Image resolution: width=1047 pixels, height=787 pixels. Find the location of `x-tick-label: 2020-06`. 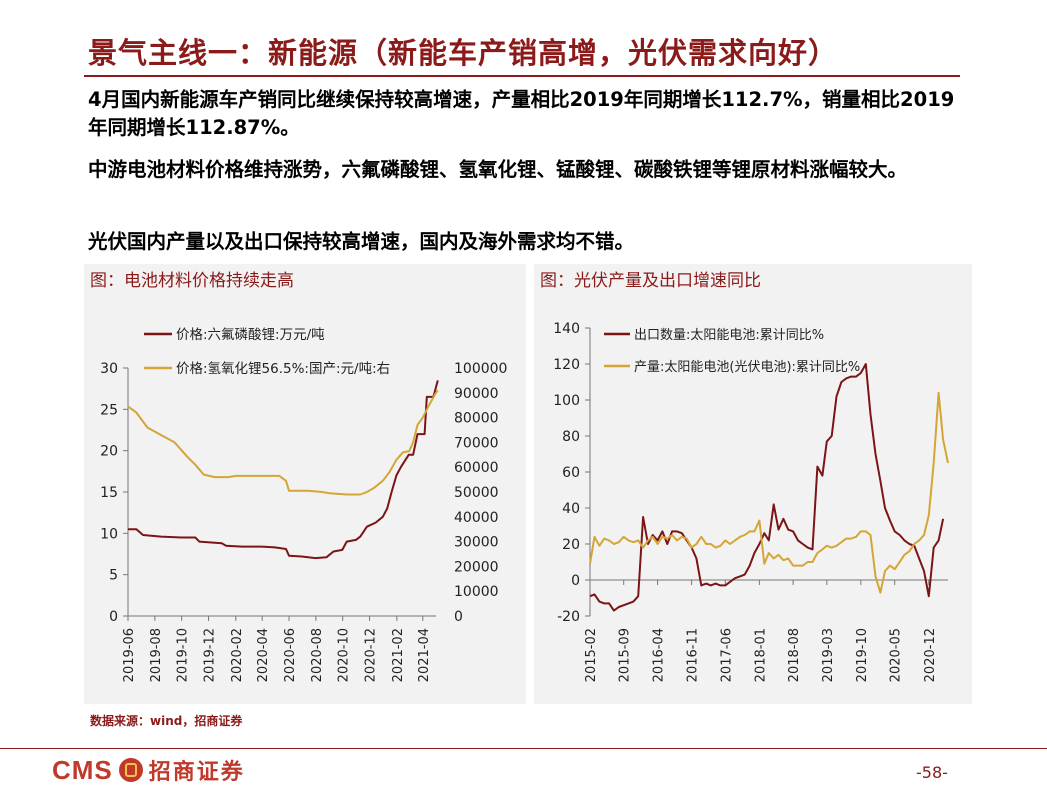

x-tick-label: 2020-06 is located at coordinates (290, 655).